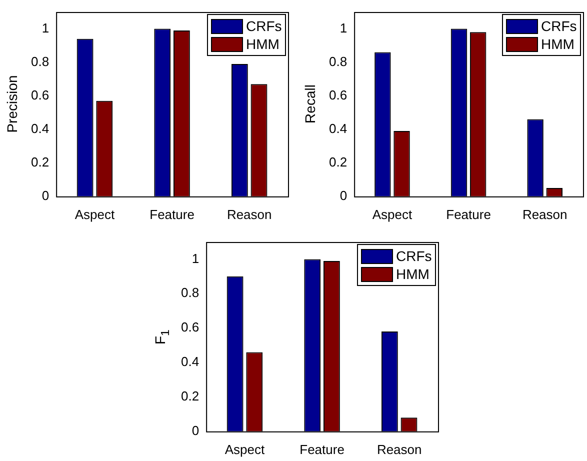 This screenshot has height=461, width=587. I want to click on y-axis-title: Precision, so click(12, 104).